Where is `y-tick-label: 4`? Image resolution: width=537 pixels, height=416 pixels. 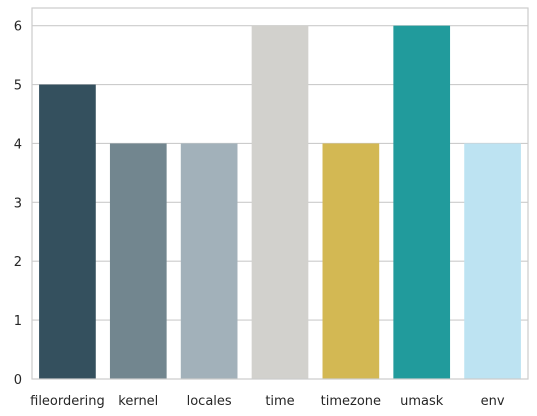
y-tick-label: 4 is located at coordinates (18, 144).